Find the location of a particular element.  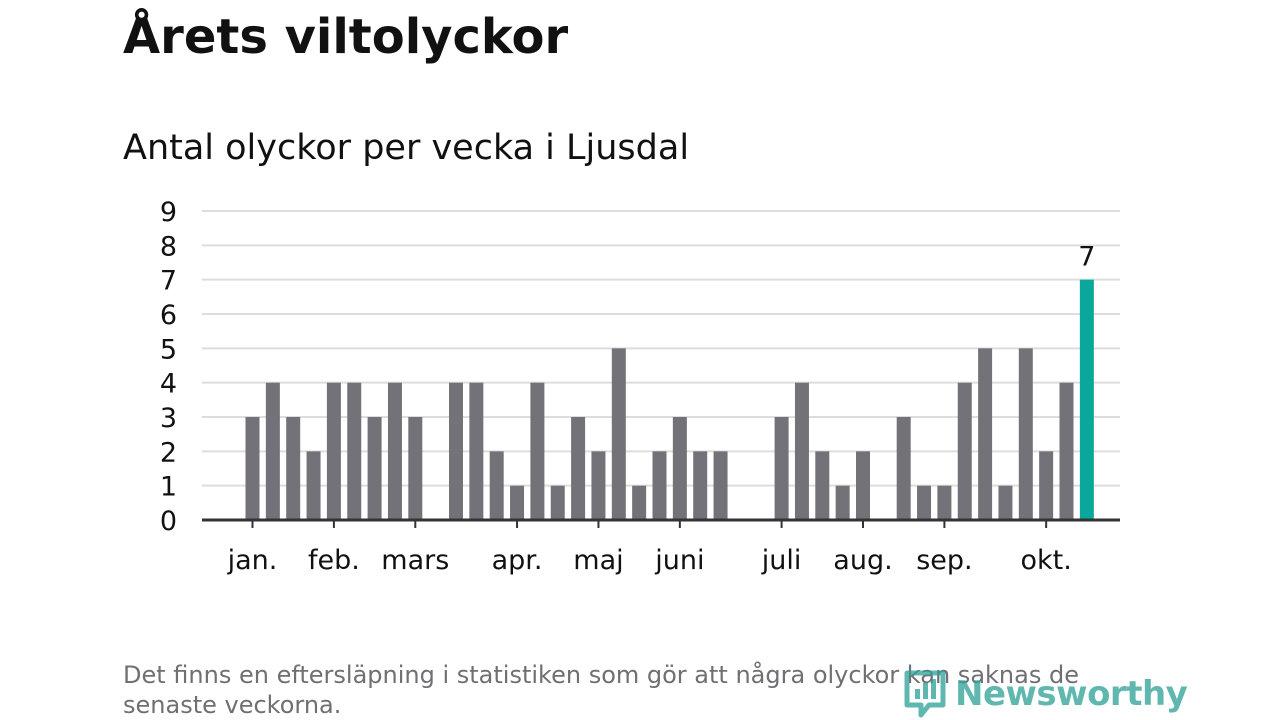

x-tick-label: okt. is located at coordinates (1045, 560).